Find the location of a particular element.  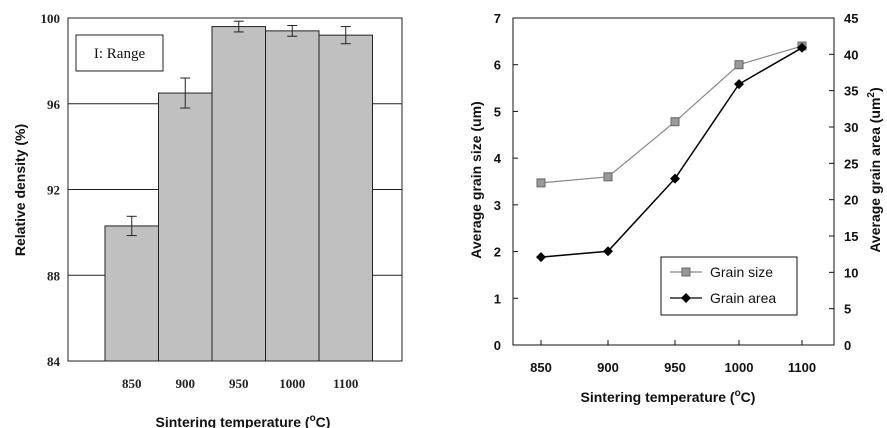

density-y-axis-label: Relative density (%) is located at coordinates (20, 190).